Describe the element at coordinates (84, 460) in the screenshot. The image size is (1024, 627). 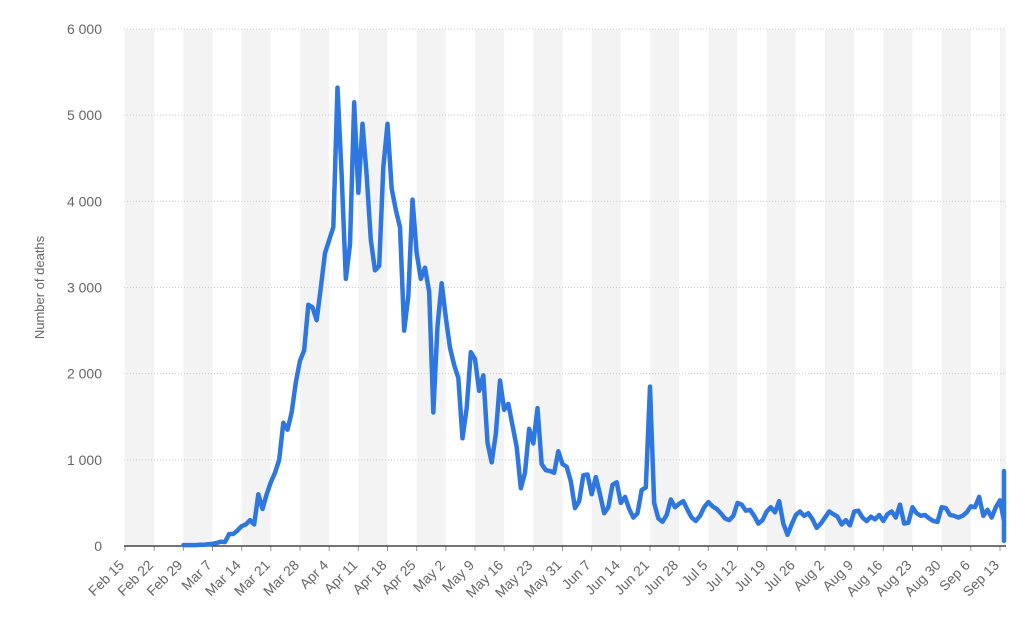
I see `y-tick-label: 1 000` at that location.